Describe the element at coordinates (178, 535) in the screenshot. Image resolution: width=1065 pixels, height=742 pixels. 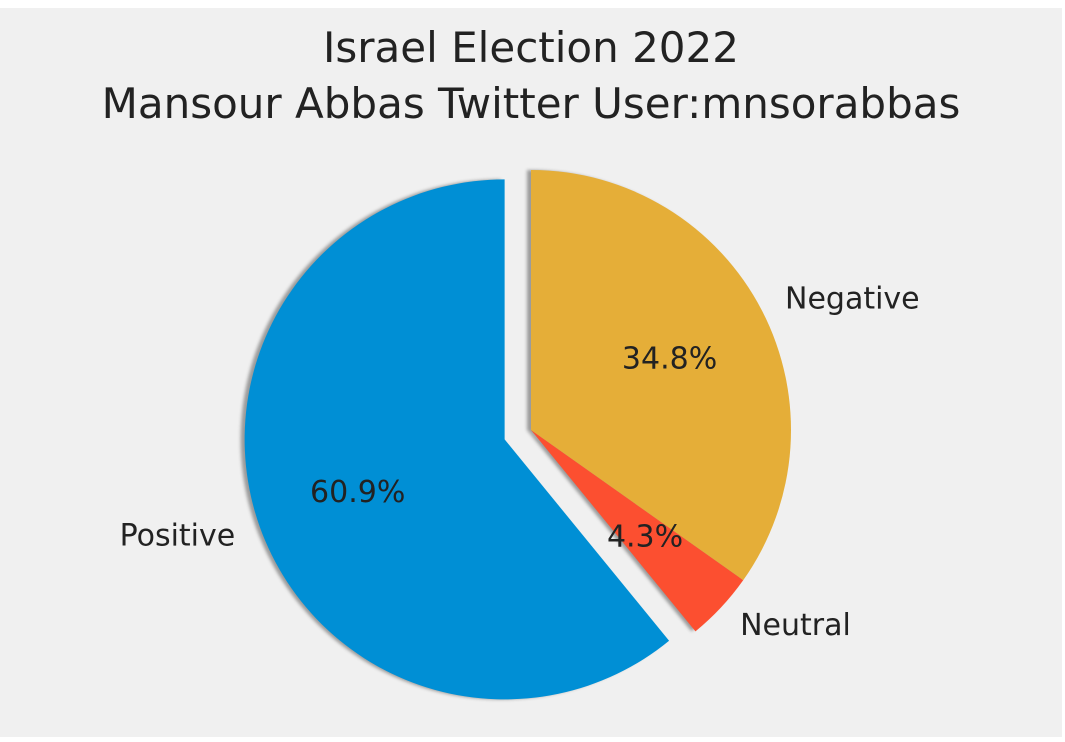
I see `slice-label-positive: Positive` at that location.